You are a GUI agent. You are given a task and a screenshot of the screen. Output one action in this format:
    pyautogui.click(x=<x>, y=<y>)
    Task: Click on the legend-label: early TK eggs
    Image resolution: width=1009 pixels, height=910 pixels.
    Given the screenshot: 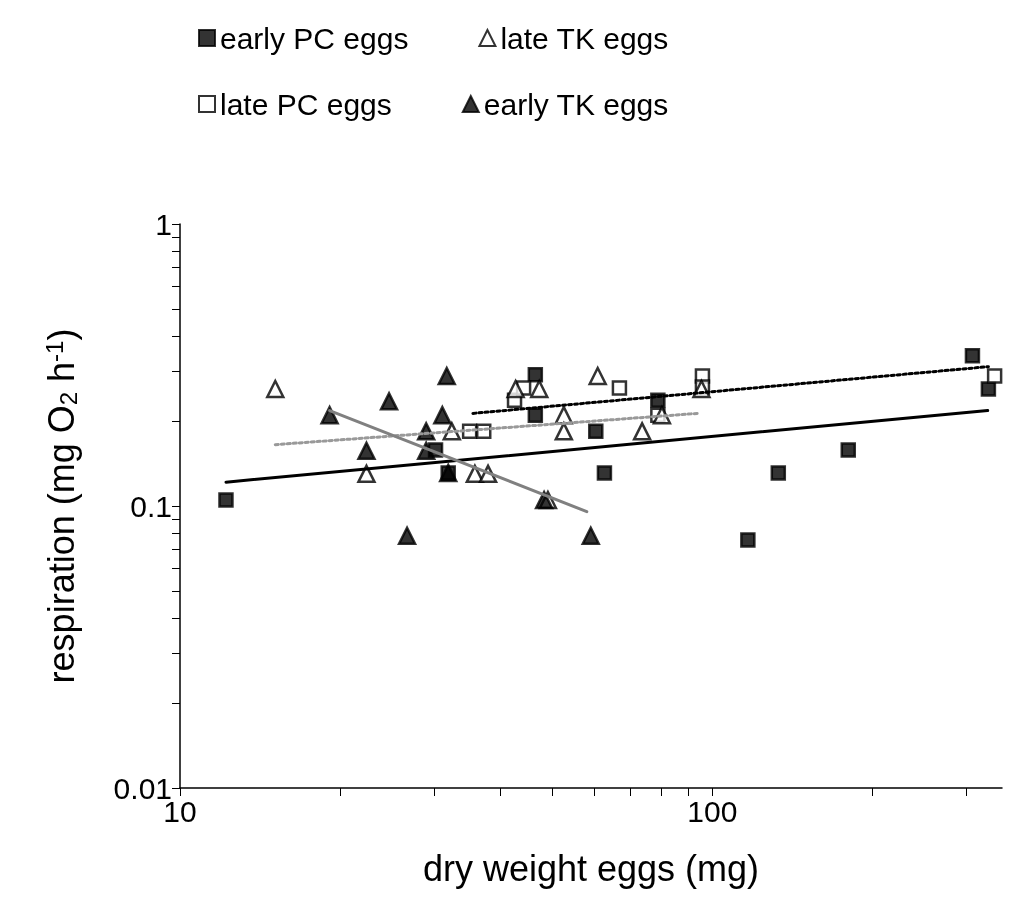 What is the action you would take?
    pyautogui.click(x=576, y=104)
    